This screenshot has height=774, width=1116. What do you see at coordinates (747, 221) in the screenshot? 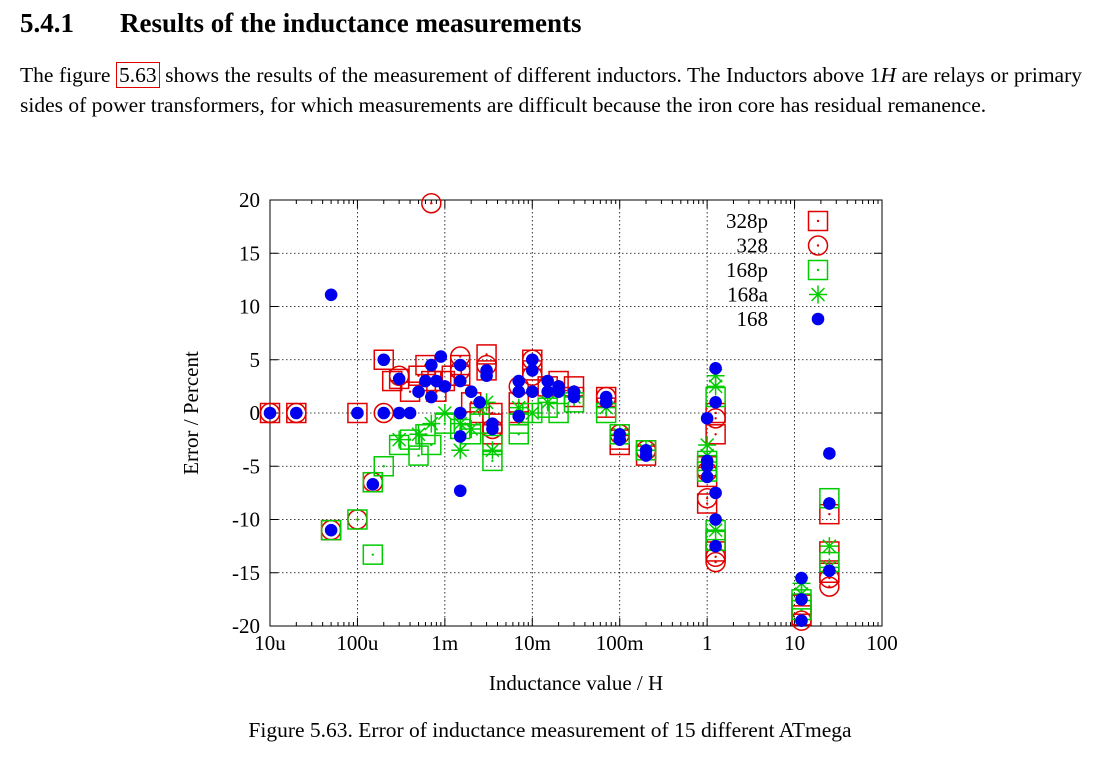
I see `legend-label-328p: 328p` at bounding box center [747, 221].